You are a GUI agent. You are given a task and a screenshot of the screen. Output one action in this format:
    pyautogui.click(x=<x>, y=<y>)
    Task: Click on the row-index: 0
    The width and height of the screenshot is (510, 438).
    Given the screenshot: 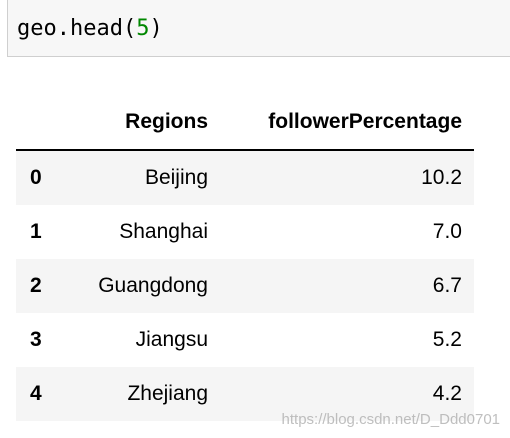 What is the action you would take?
    pyautogui.click(x=36, y=177)
    